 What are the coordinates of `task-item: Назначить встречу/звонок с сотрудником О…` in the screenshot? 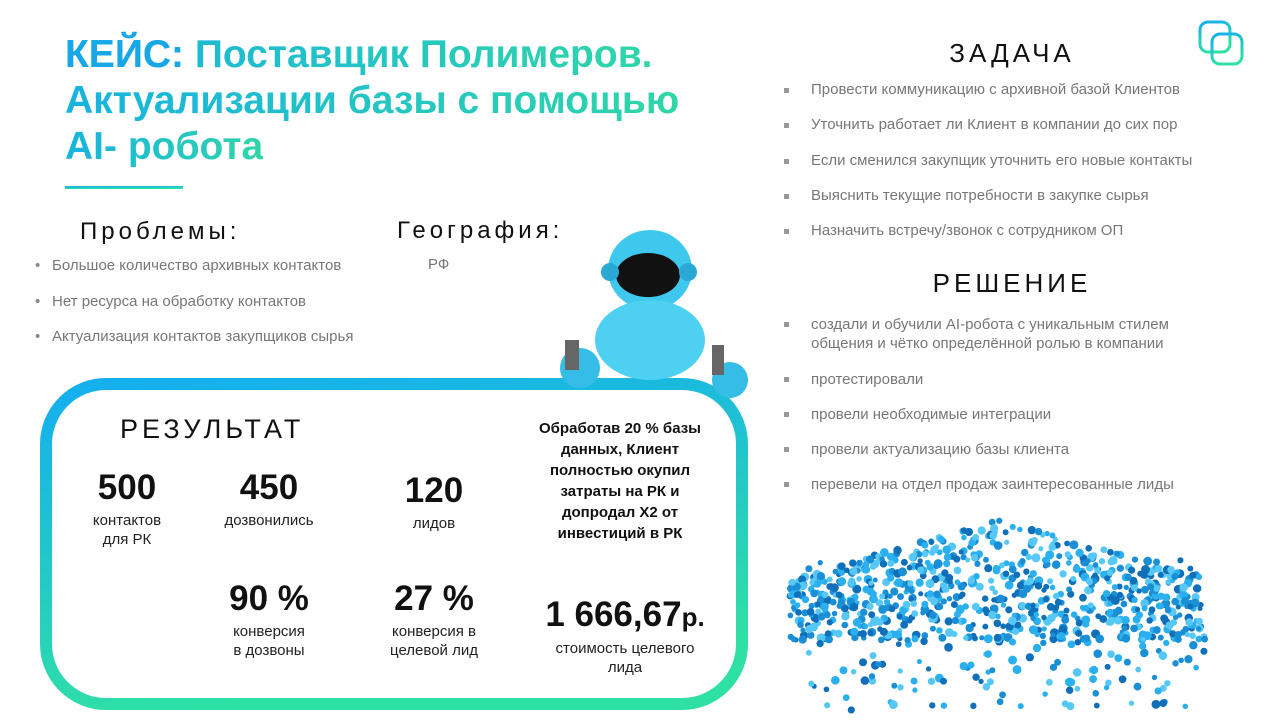 It's located at (953, 230).